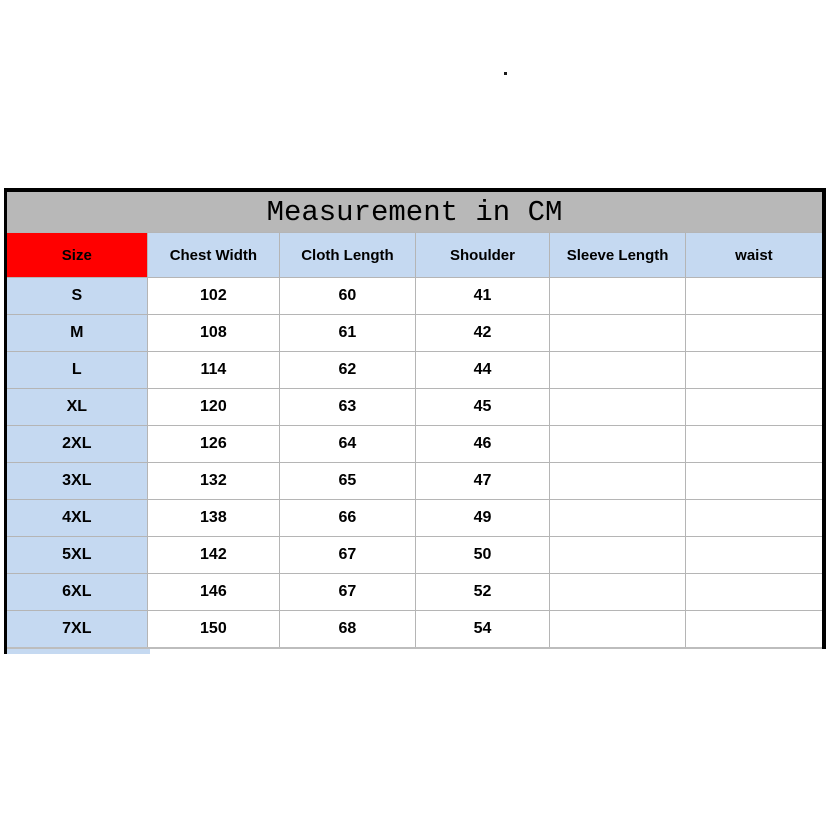 This screenshot has width=829, height=829. Describe the element at coordinates (76, 629) in the screenshot. I see `size-cell: 7XL` at that location.